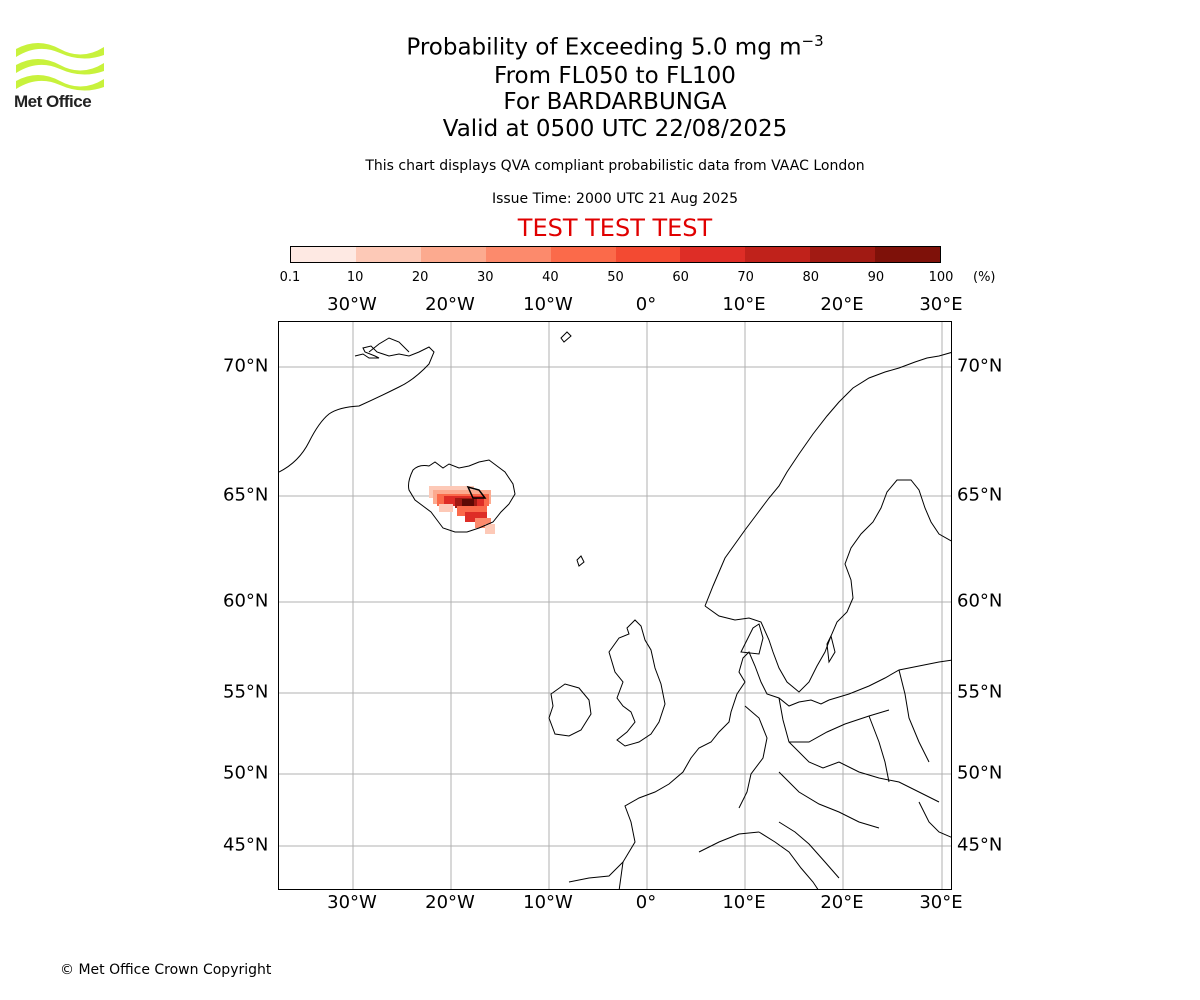  Describe the element at coordinates (646, 902) in the screenshot. I see `lon-label-bottom: 0°` at that location.